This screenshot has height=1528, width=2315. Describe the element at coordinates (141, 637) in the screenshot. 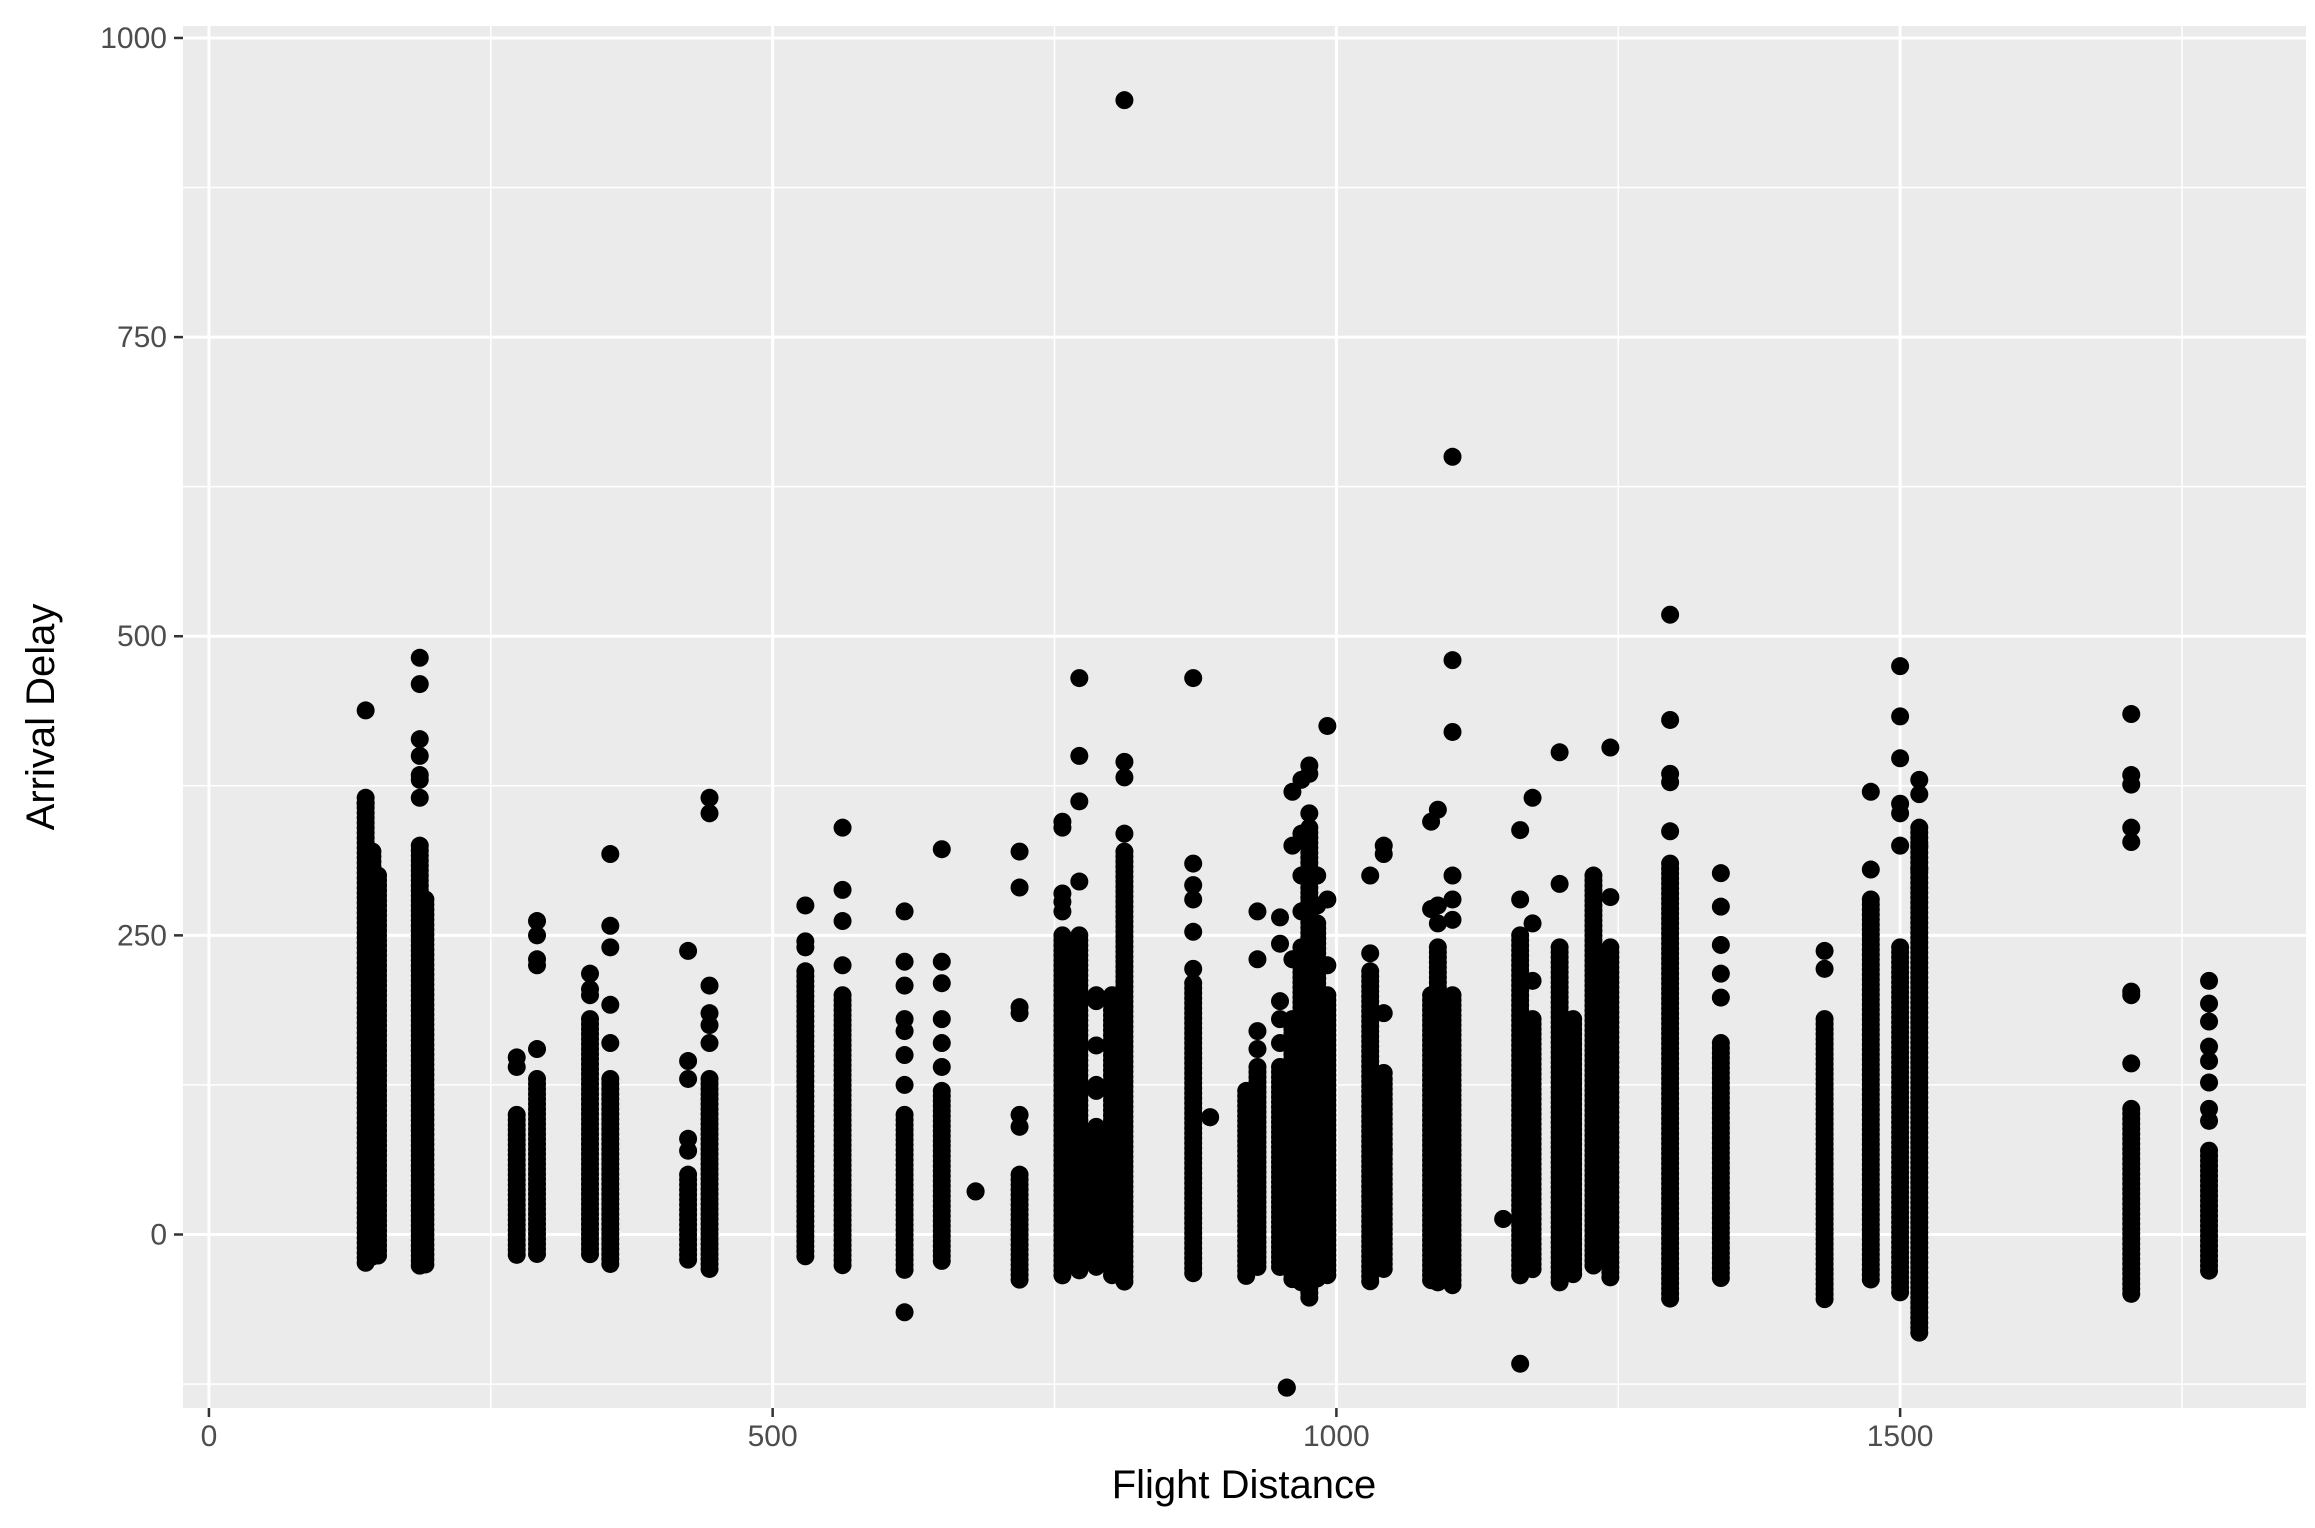

I see `y-axis-ticks: 0 250 500 750 1000` at that location.